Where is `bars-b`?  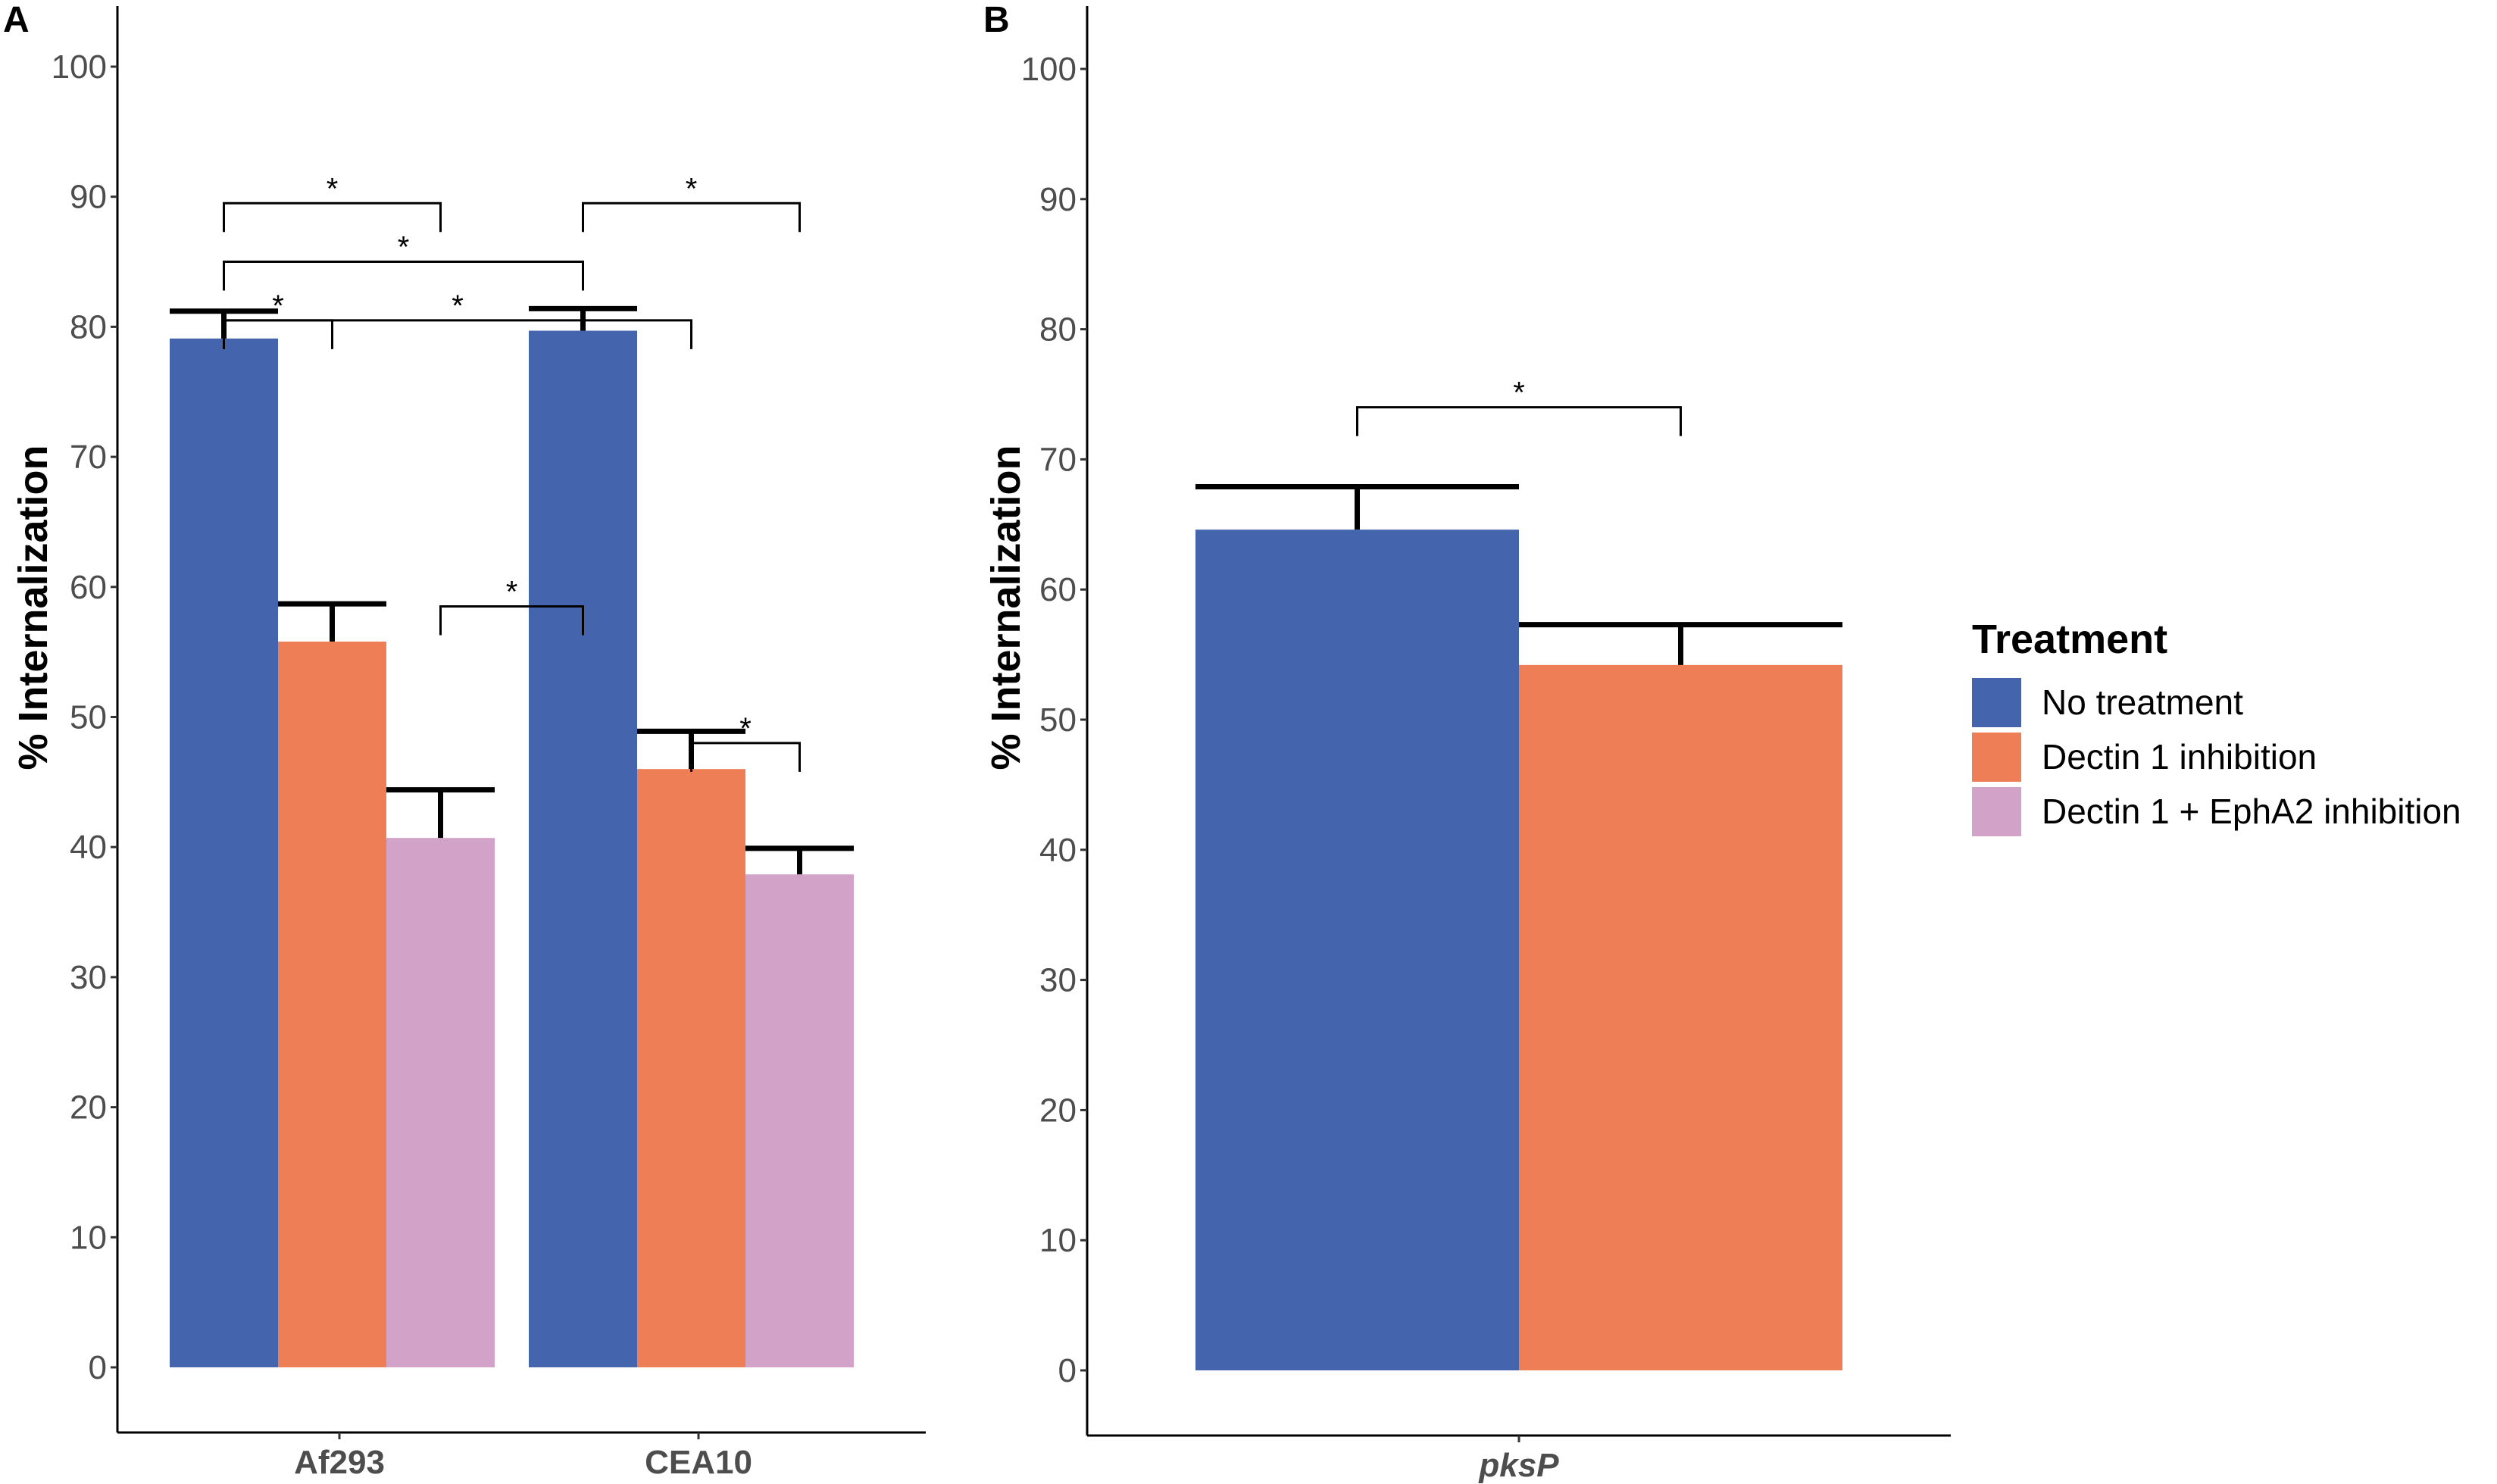 bars-b is located at coordinates (1518, 950).